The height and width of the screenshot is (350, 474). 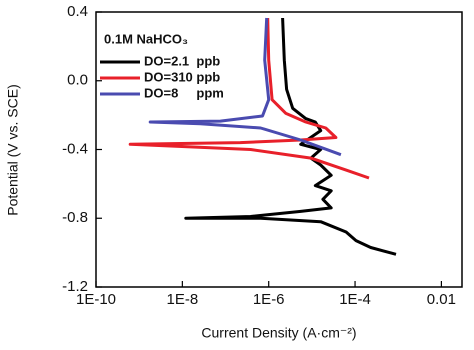 What do you see at coordinates (184, 92) in the screenshot?
I see `legend-label: DO=8 ppm` at bounding box center [184, 92].